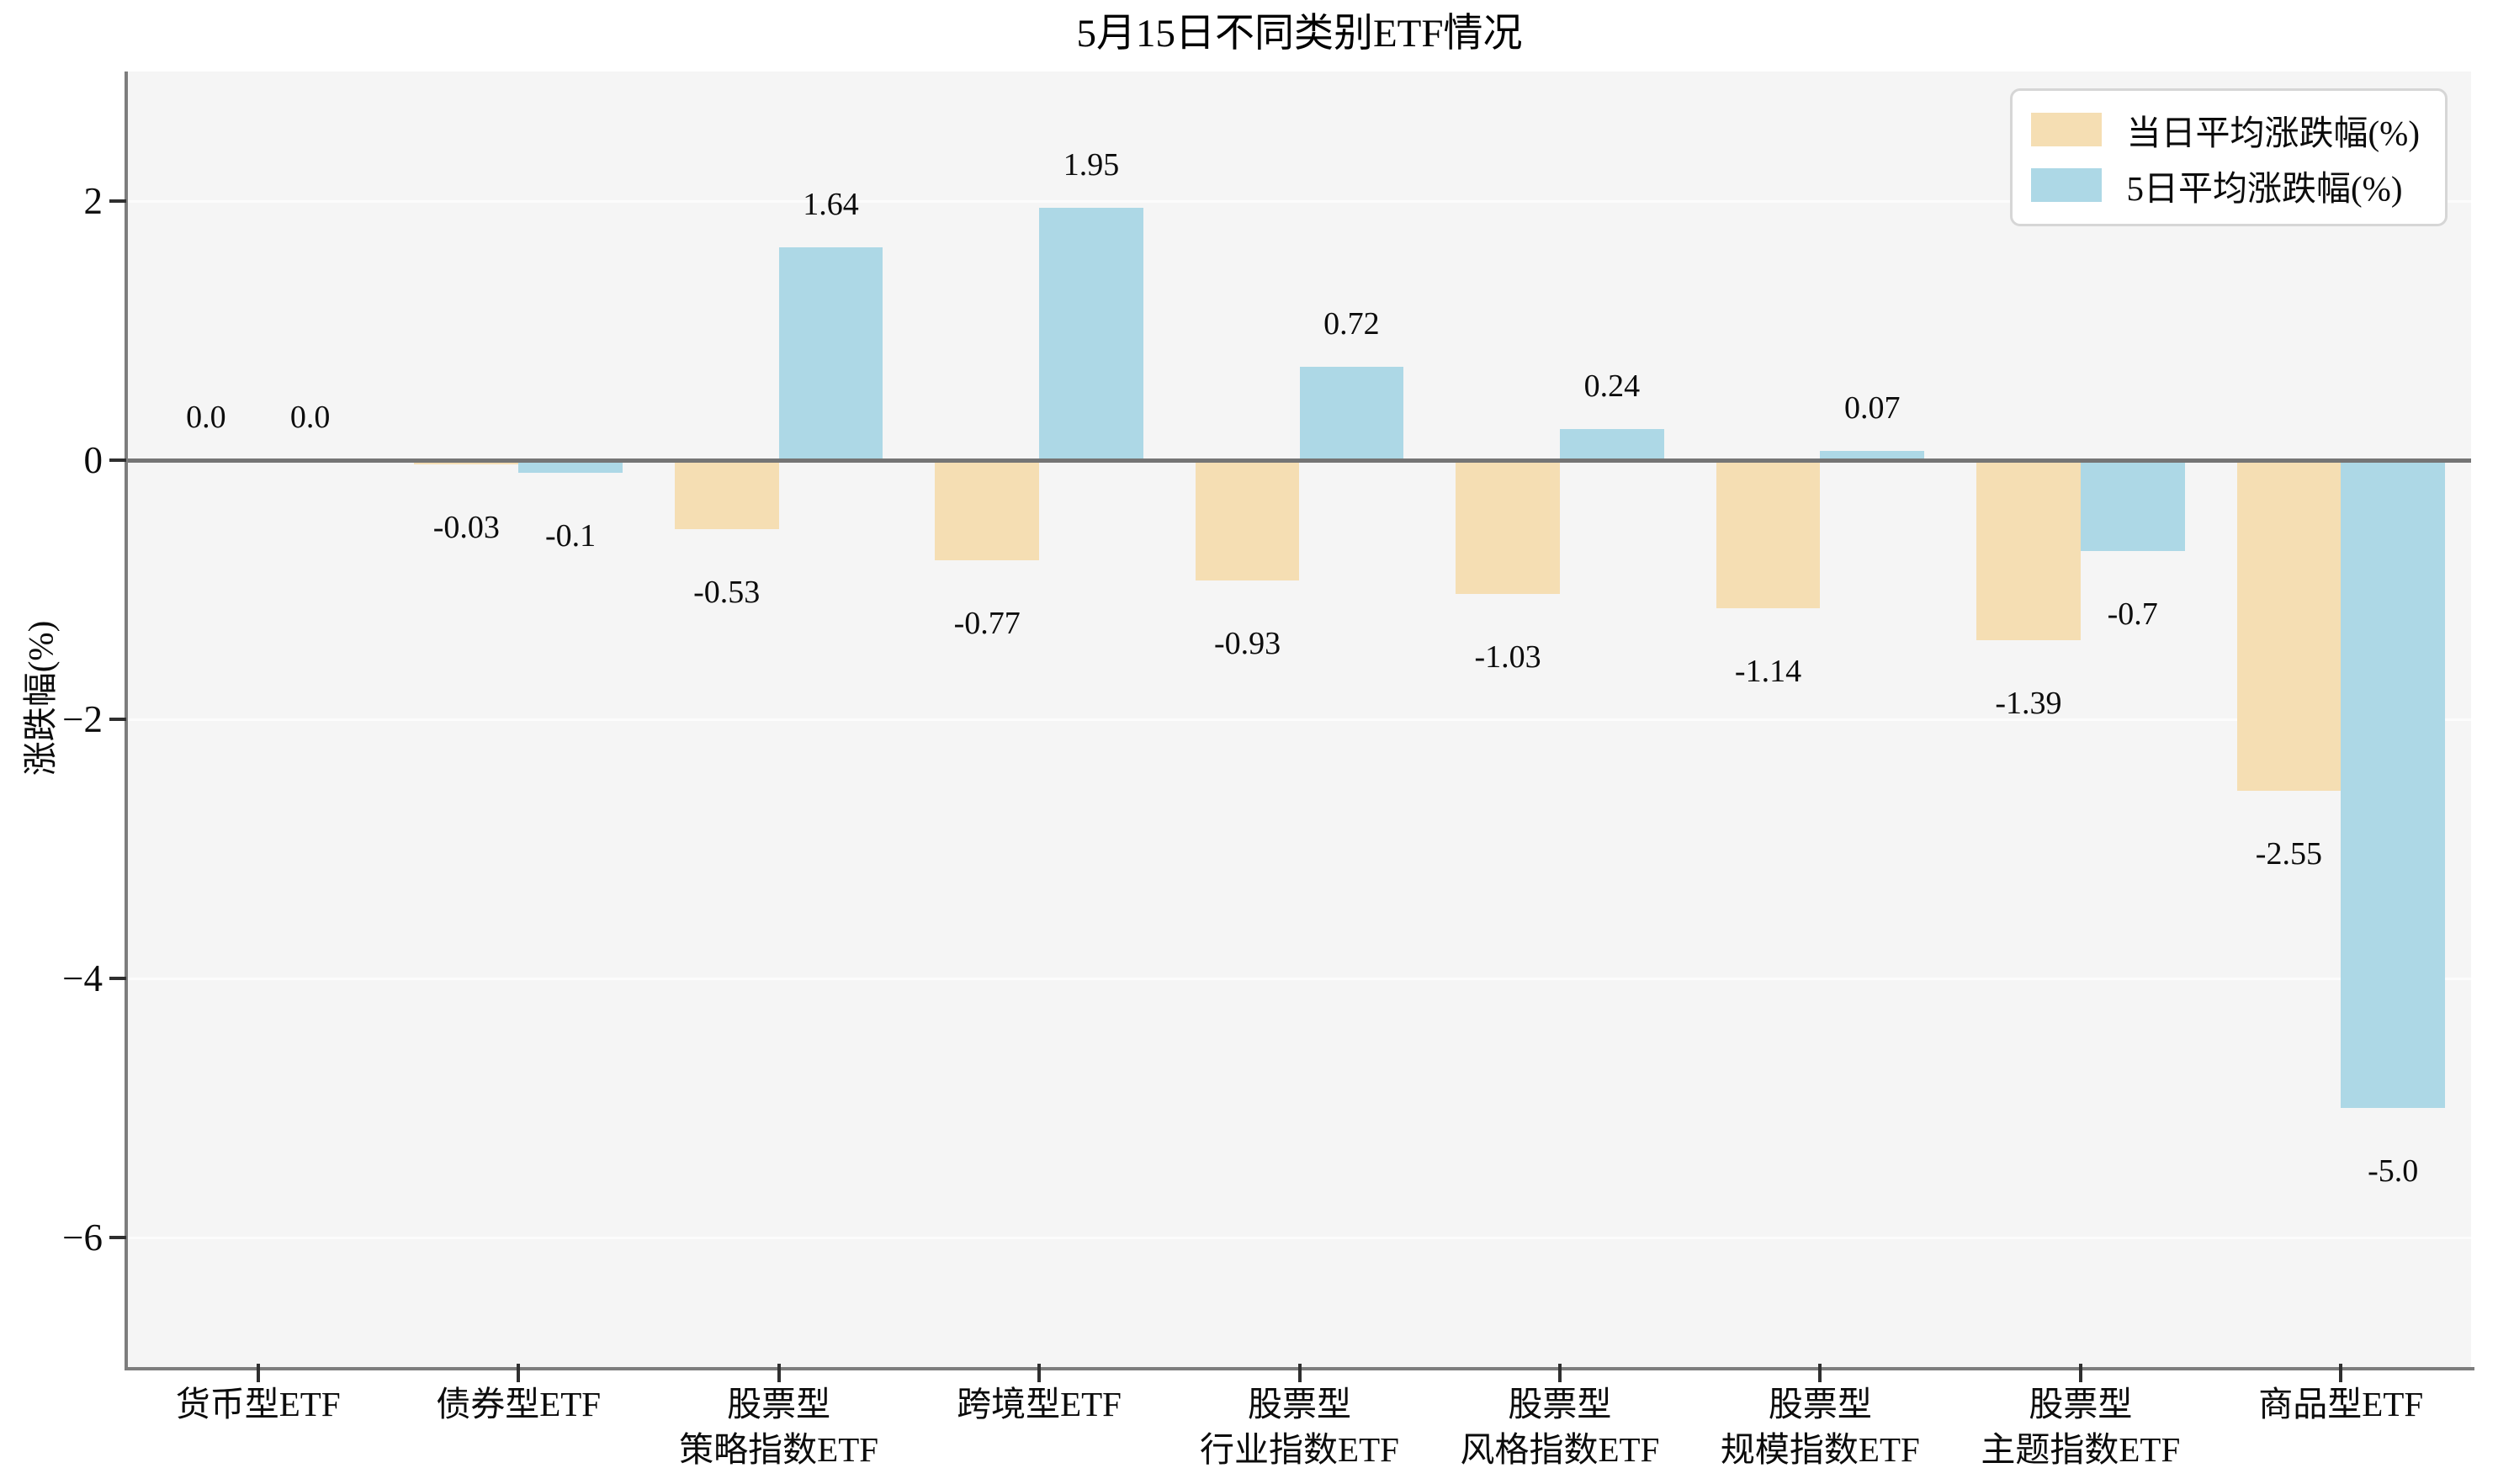  Describe the element at coordinates (1299, 1427) in the screenshot. I see `x-tick-label-4: 股票型 行业指数ETF` at that location.